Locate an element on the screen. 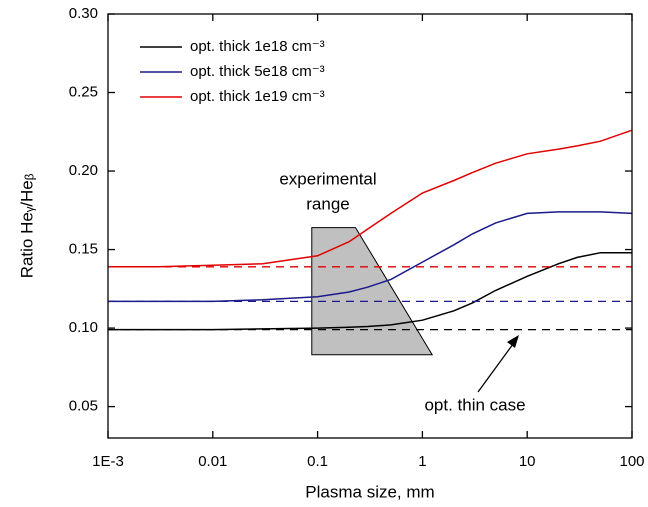 The width and height of the screenshot is (648, 507). x-tick-label: 1E-3 is located at coordinates (108, 461).